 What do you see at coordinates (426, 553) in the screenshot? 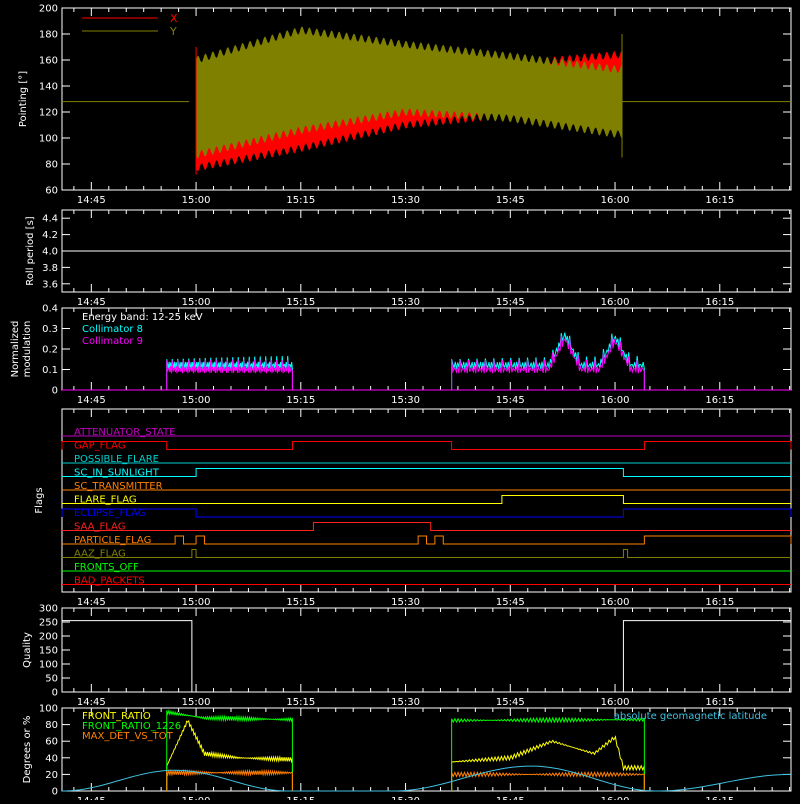
I see `flag-line-aaz-flag` at bounding box center [426, 553].